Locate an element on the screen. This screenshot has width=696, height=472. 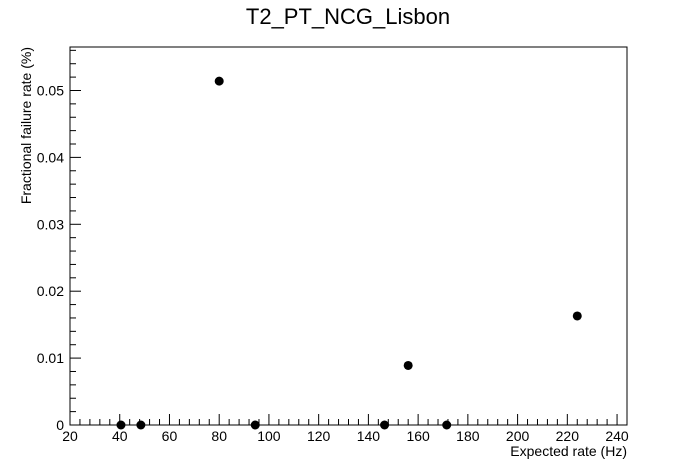
x-tick-label: 220 is located at coordinates (568, 436).